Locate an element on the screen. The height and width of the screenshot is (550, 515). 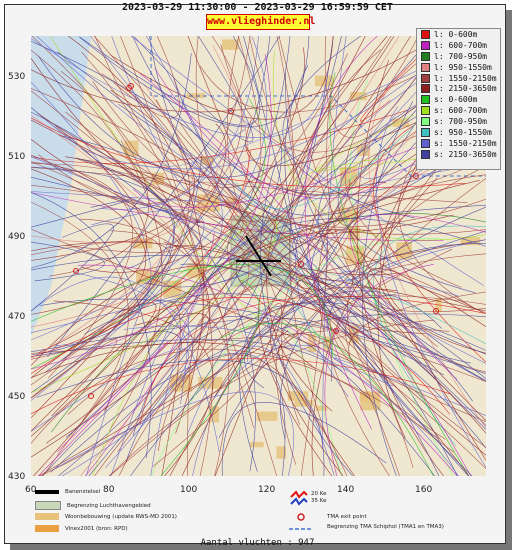
legend-item: l: 2150-3650m is located at coordinates (458, 88).